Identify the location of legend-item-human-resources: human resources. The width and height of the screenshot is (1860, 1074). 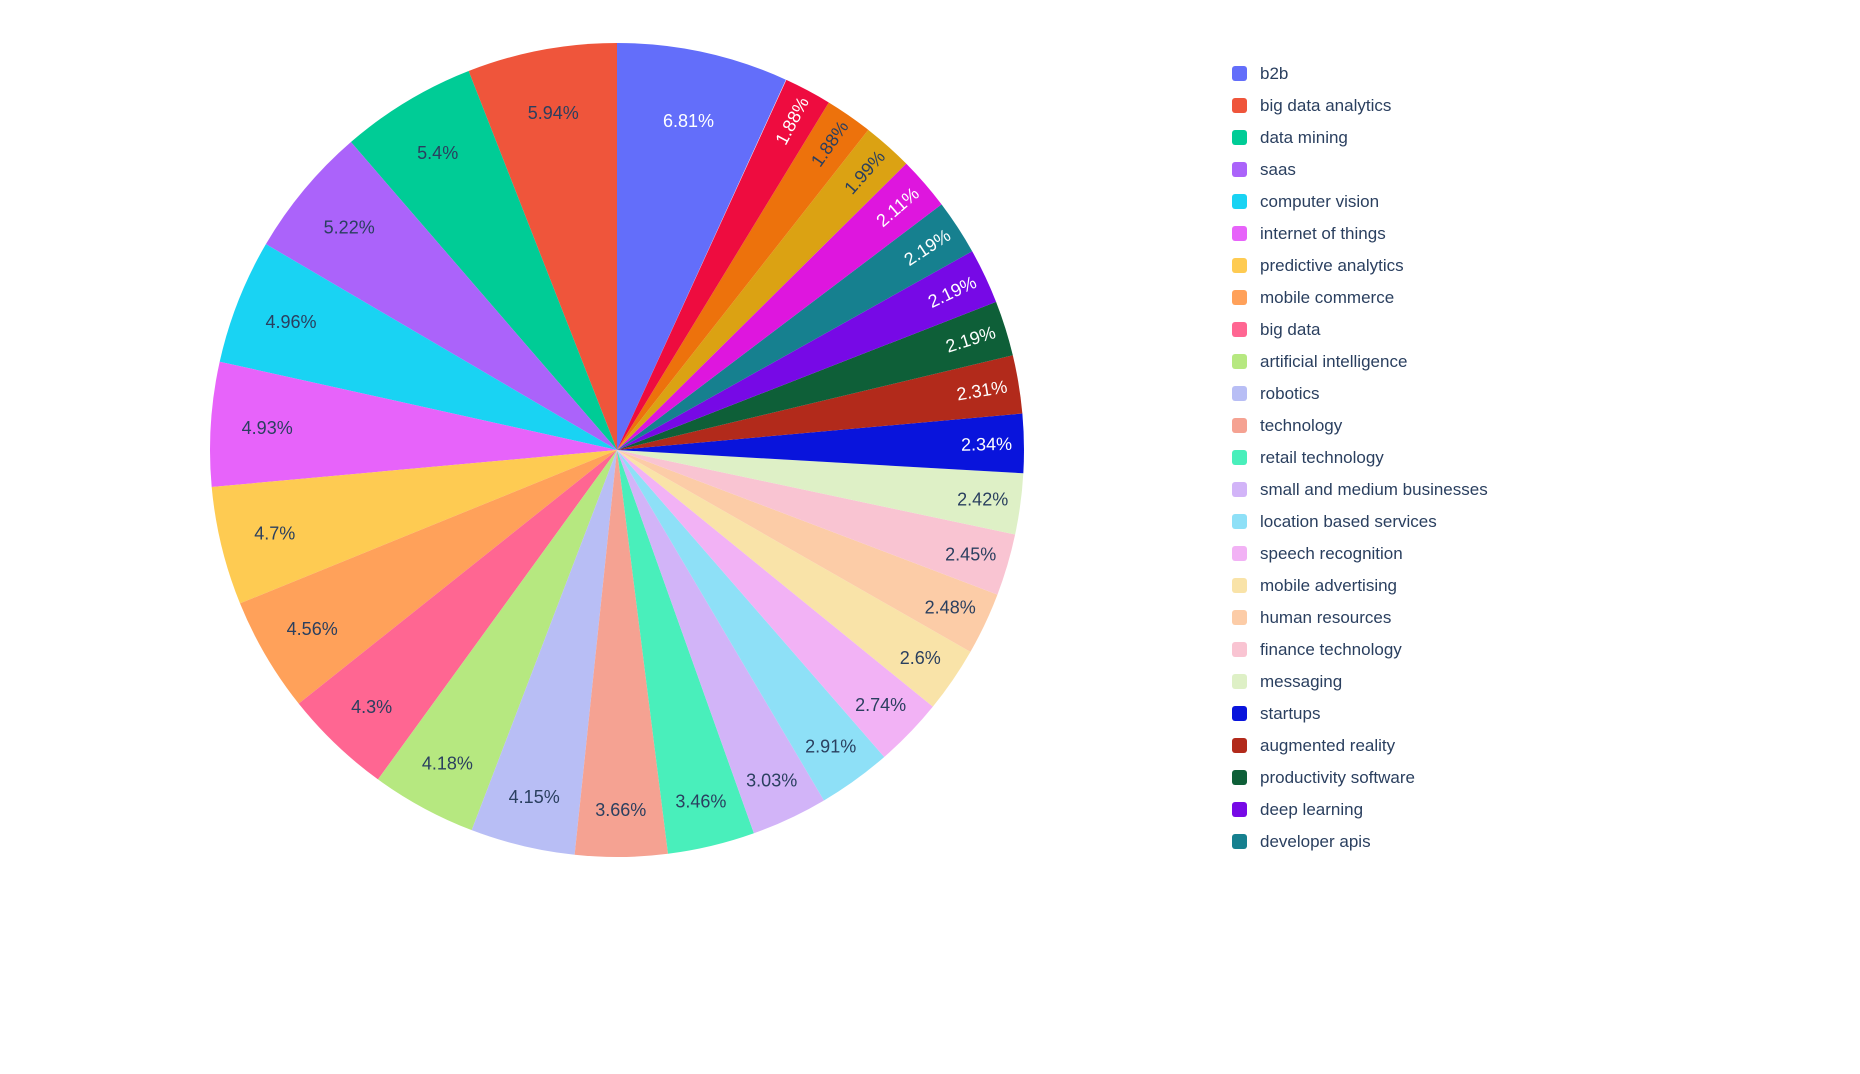
(1360, 617).